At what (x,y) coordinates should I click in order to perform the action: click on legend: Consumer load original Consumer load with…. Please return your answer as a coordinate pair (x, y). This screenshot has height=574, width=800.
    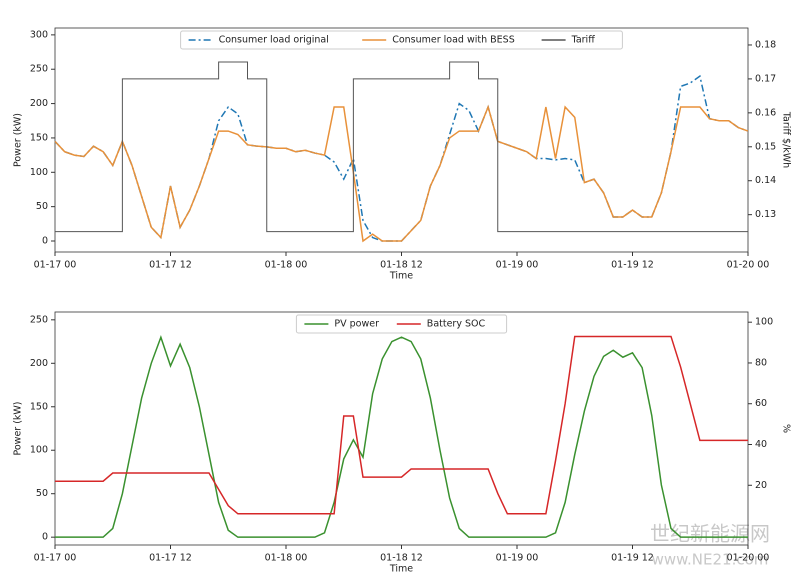
    Looking at the image, I should click on (401, 40).